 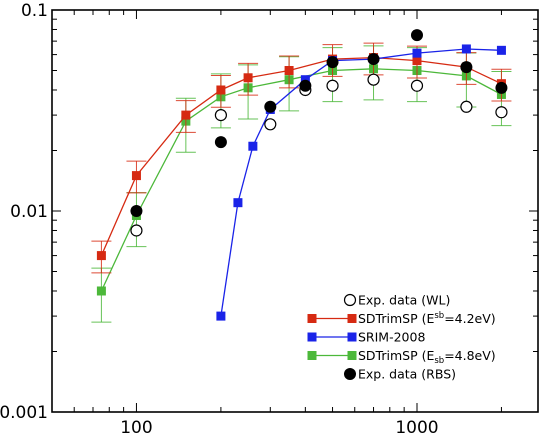 I want to click on legend-item: SDTrimSP (Esb=4.2eV), so click(x=401, y=318).